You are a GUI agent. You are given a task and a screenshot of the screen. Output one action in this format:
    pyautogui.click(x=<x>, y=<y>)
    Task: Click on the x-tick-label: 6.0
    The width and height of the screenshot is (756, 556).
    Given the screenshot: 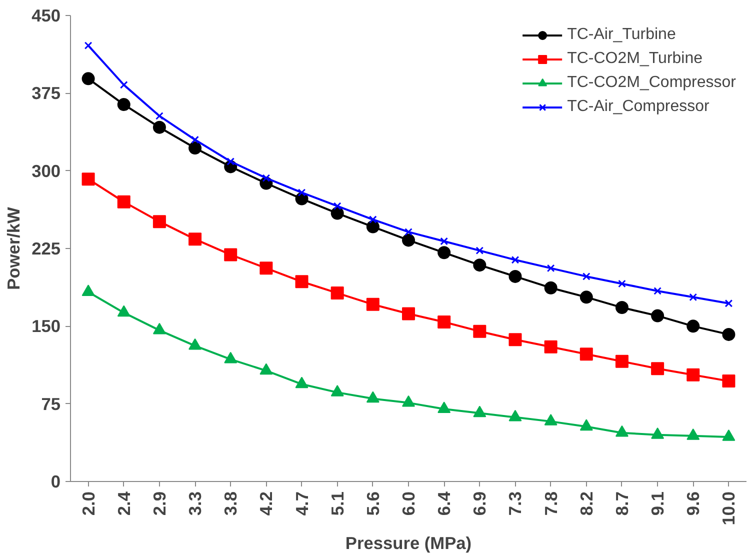 What is the action you would take?
    pyautogui.click(x=408, y=503)
    